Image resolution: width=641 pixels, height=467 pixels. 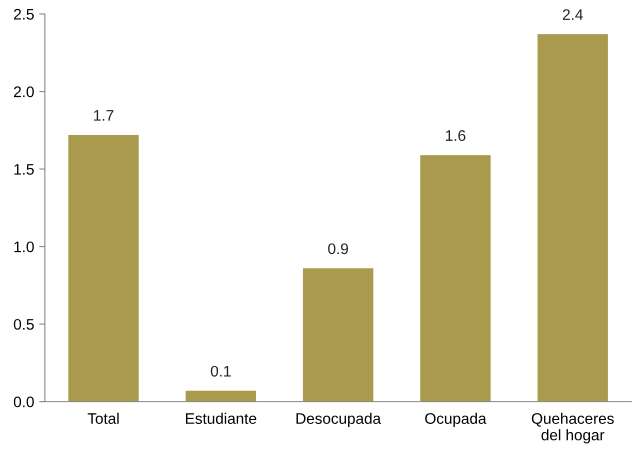 What do you see at coordinates (24, 402) in the screenshot?
I see `y-tick-label: 0.0` at bounding box center [24, 402].